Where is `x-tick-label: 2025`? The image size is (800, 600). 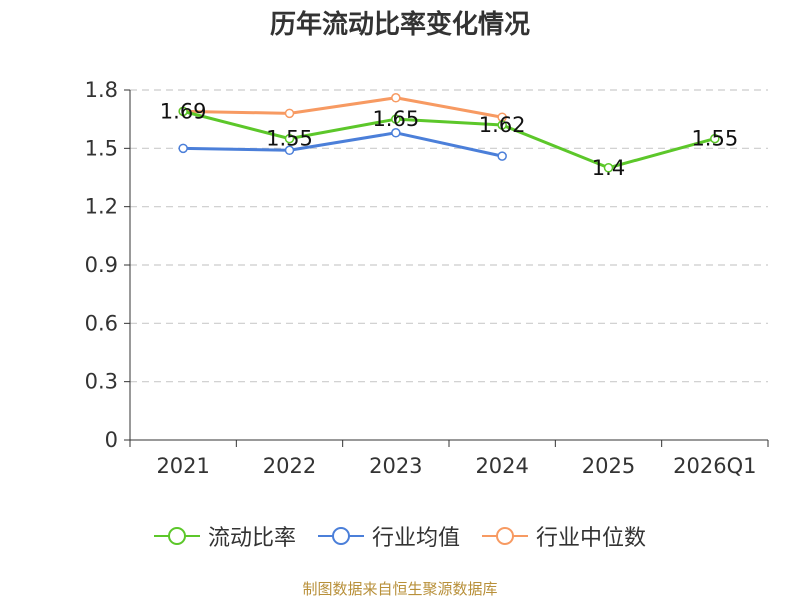
x-tick-label: 2025 is located at coordinates (608, 466).